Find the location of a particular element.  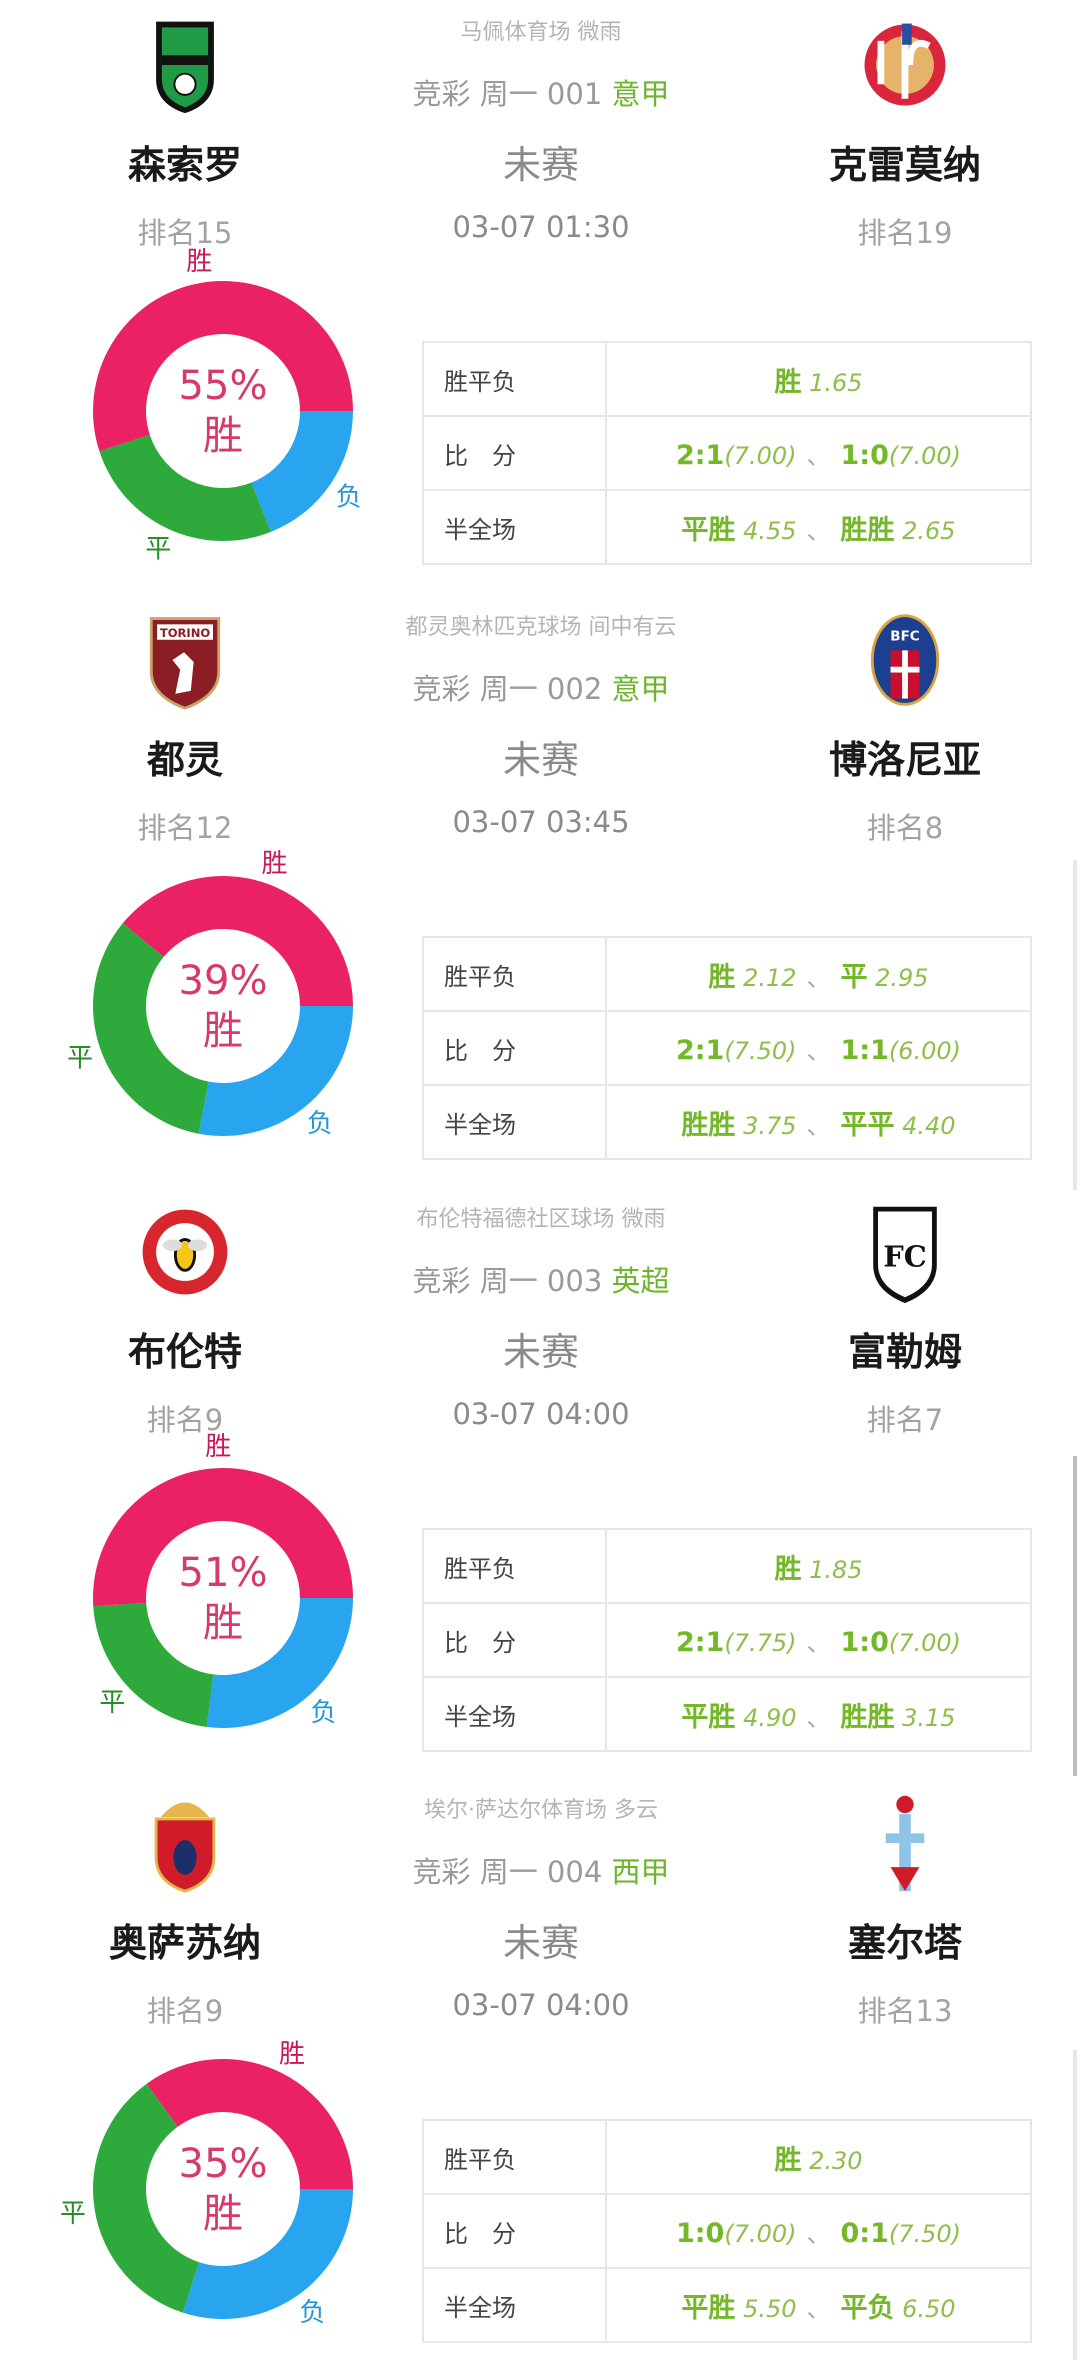

prediction-result: 胜 is located at coordinates (223, 2214).